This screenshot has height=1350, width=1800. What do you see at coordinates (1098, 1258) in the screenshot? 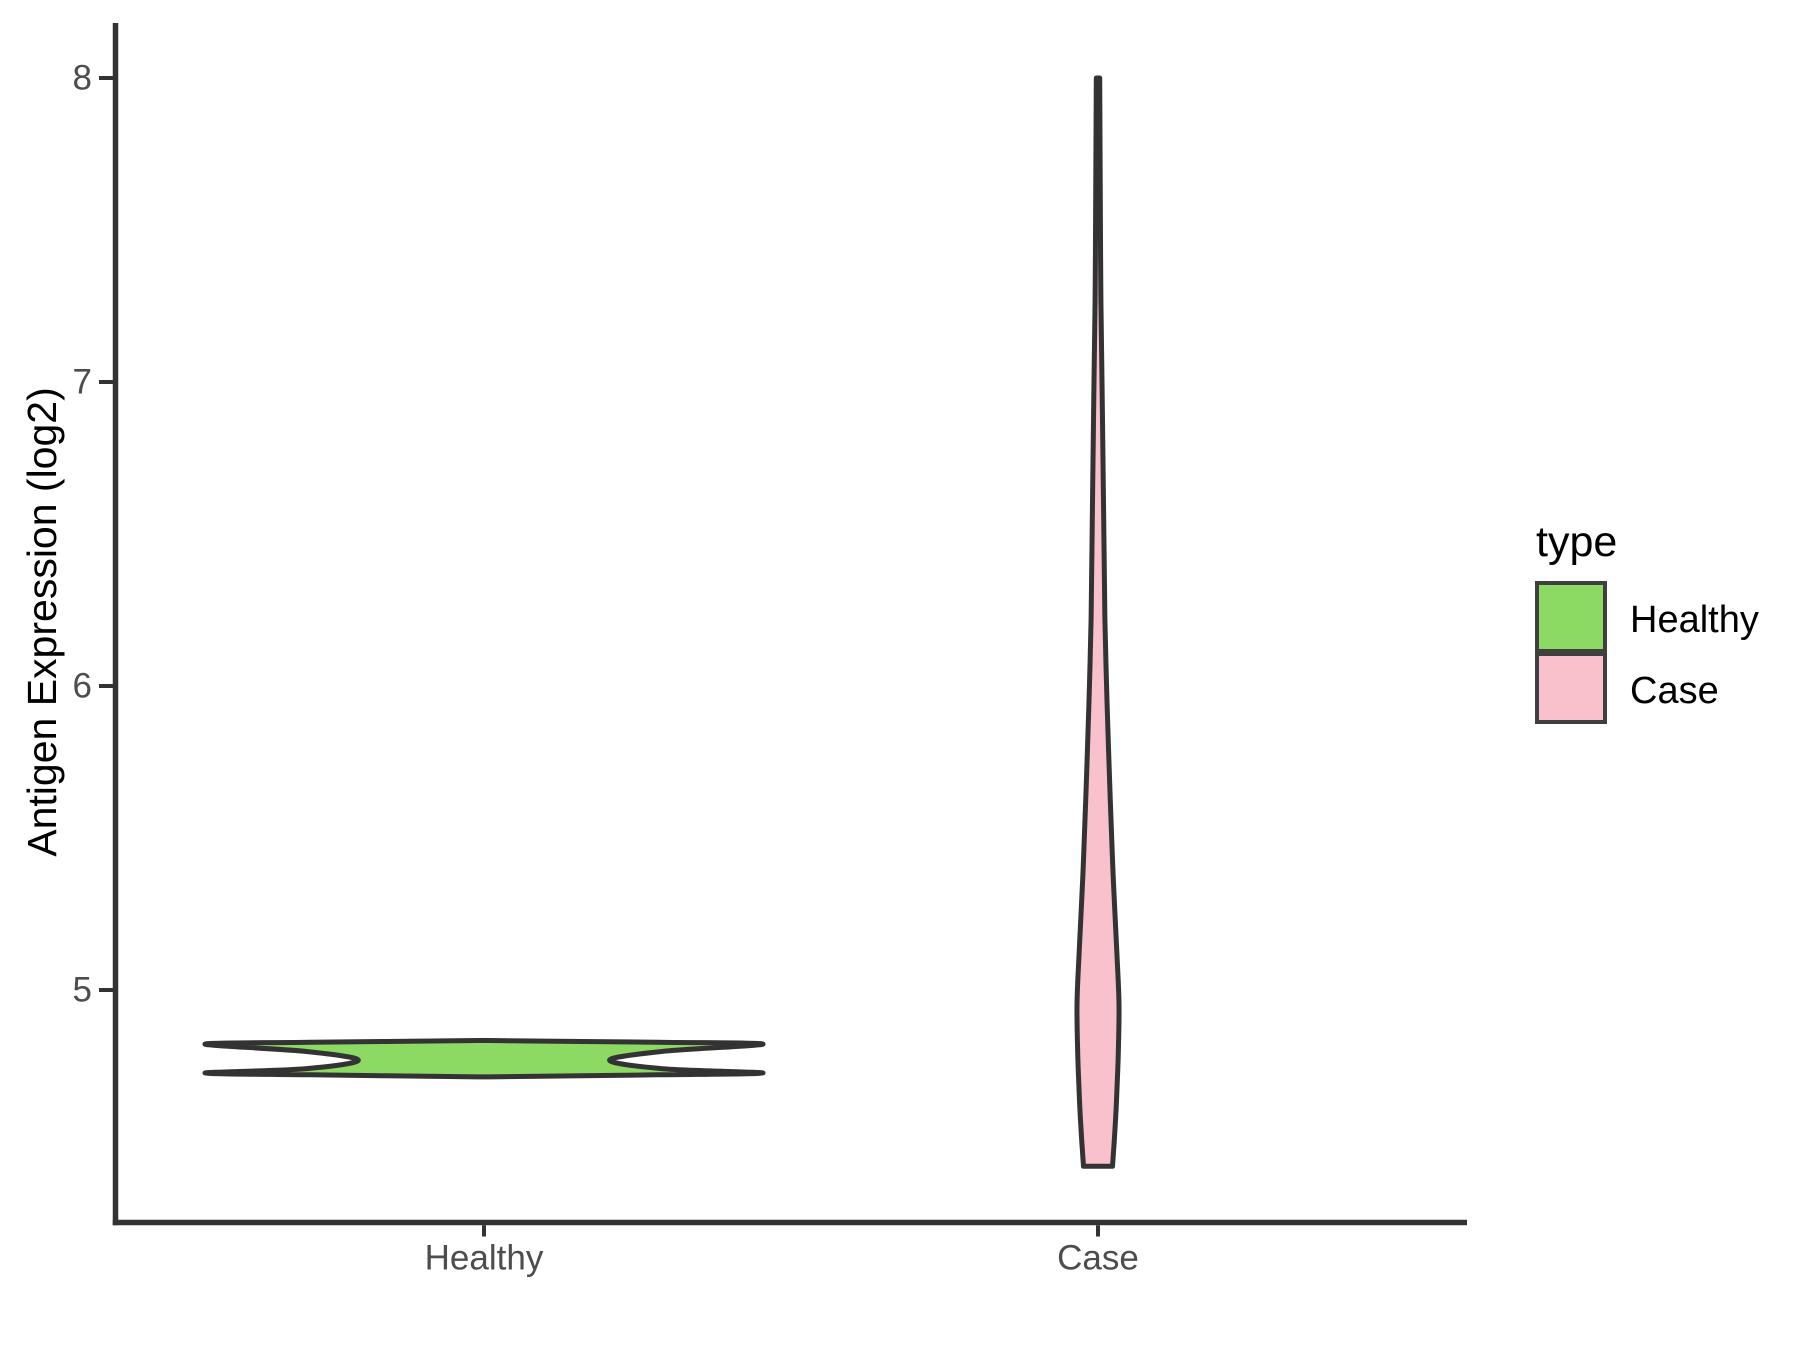
I see `x-tick-label-case: Case` at bounding box center [1098, 1258].